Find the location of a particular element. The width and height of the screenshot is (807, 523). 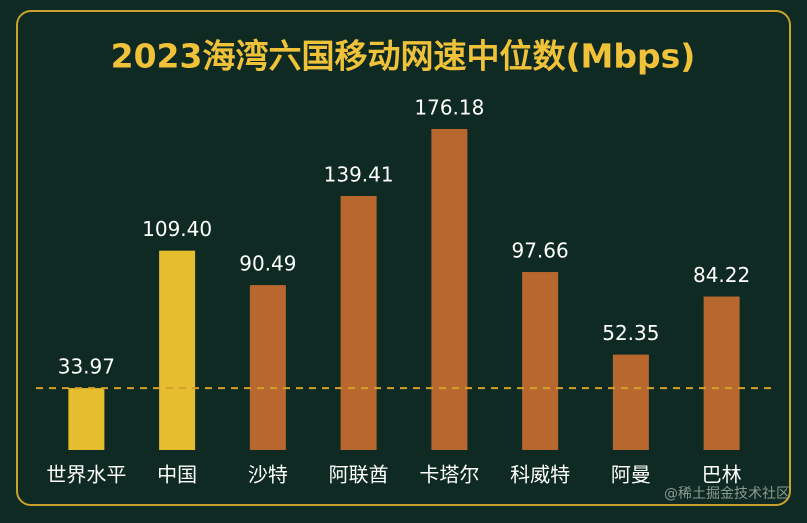

value-label: 52.35 is located at coordinates (630, 333).